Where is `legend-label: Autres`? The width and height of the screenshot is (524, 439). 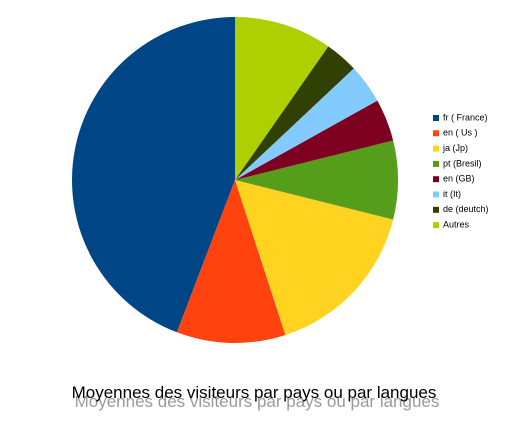
legend-label: Autres is located at coordinates (456, 224).